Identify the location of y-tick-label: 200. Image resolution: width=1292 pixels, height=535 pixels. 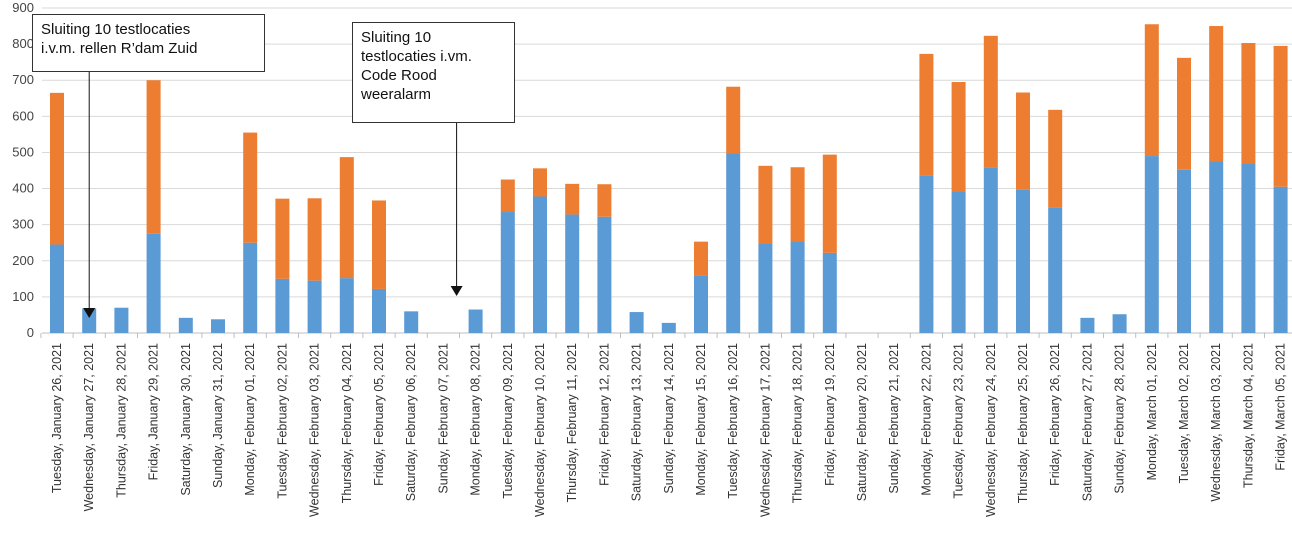
(23, 260).